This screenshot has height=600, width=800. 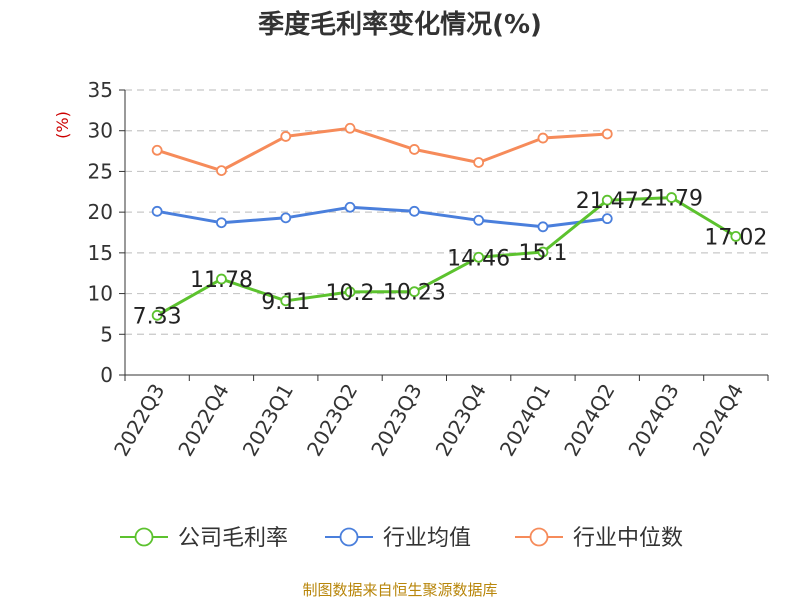 What do you see at coordinates (203, 420) in the screenshot?
I see `x-tick-label: 2022Q4` at bounding box center [203, 420].